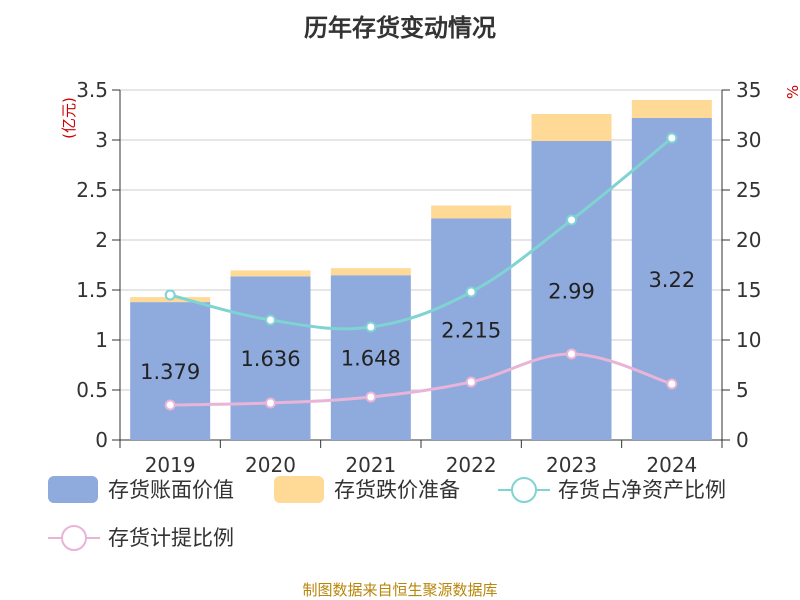  I want to click on x-tick-label: 2020, so click(270, 465).